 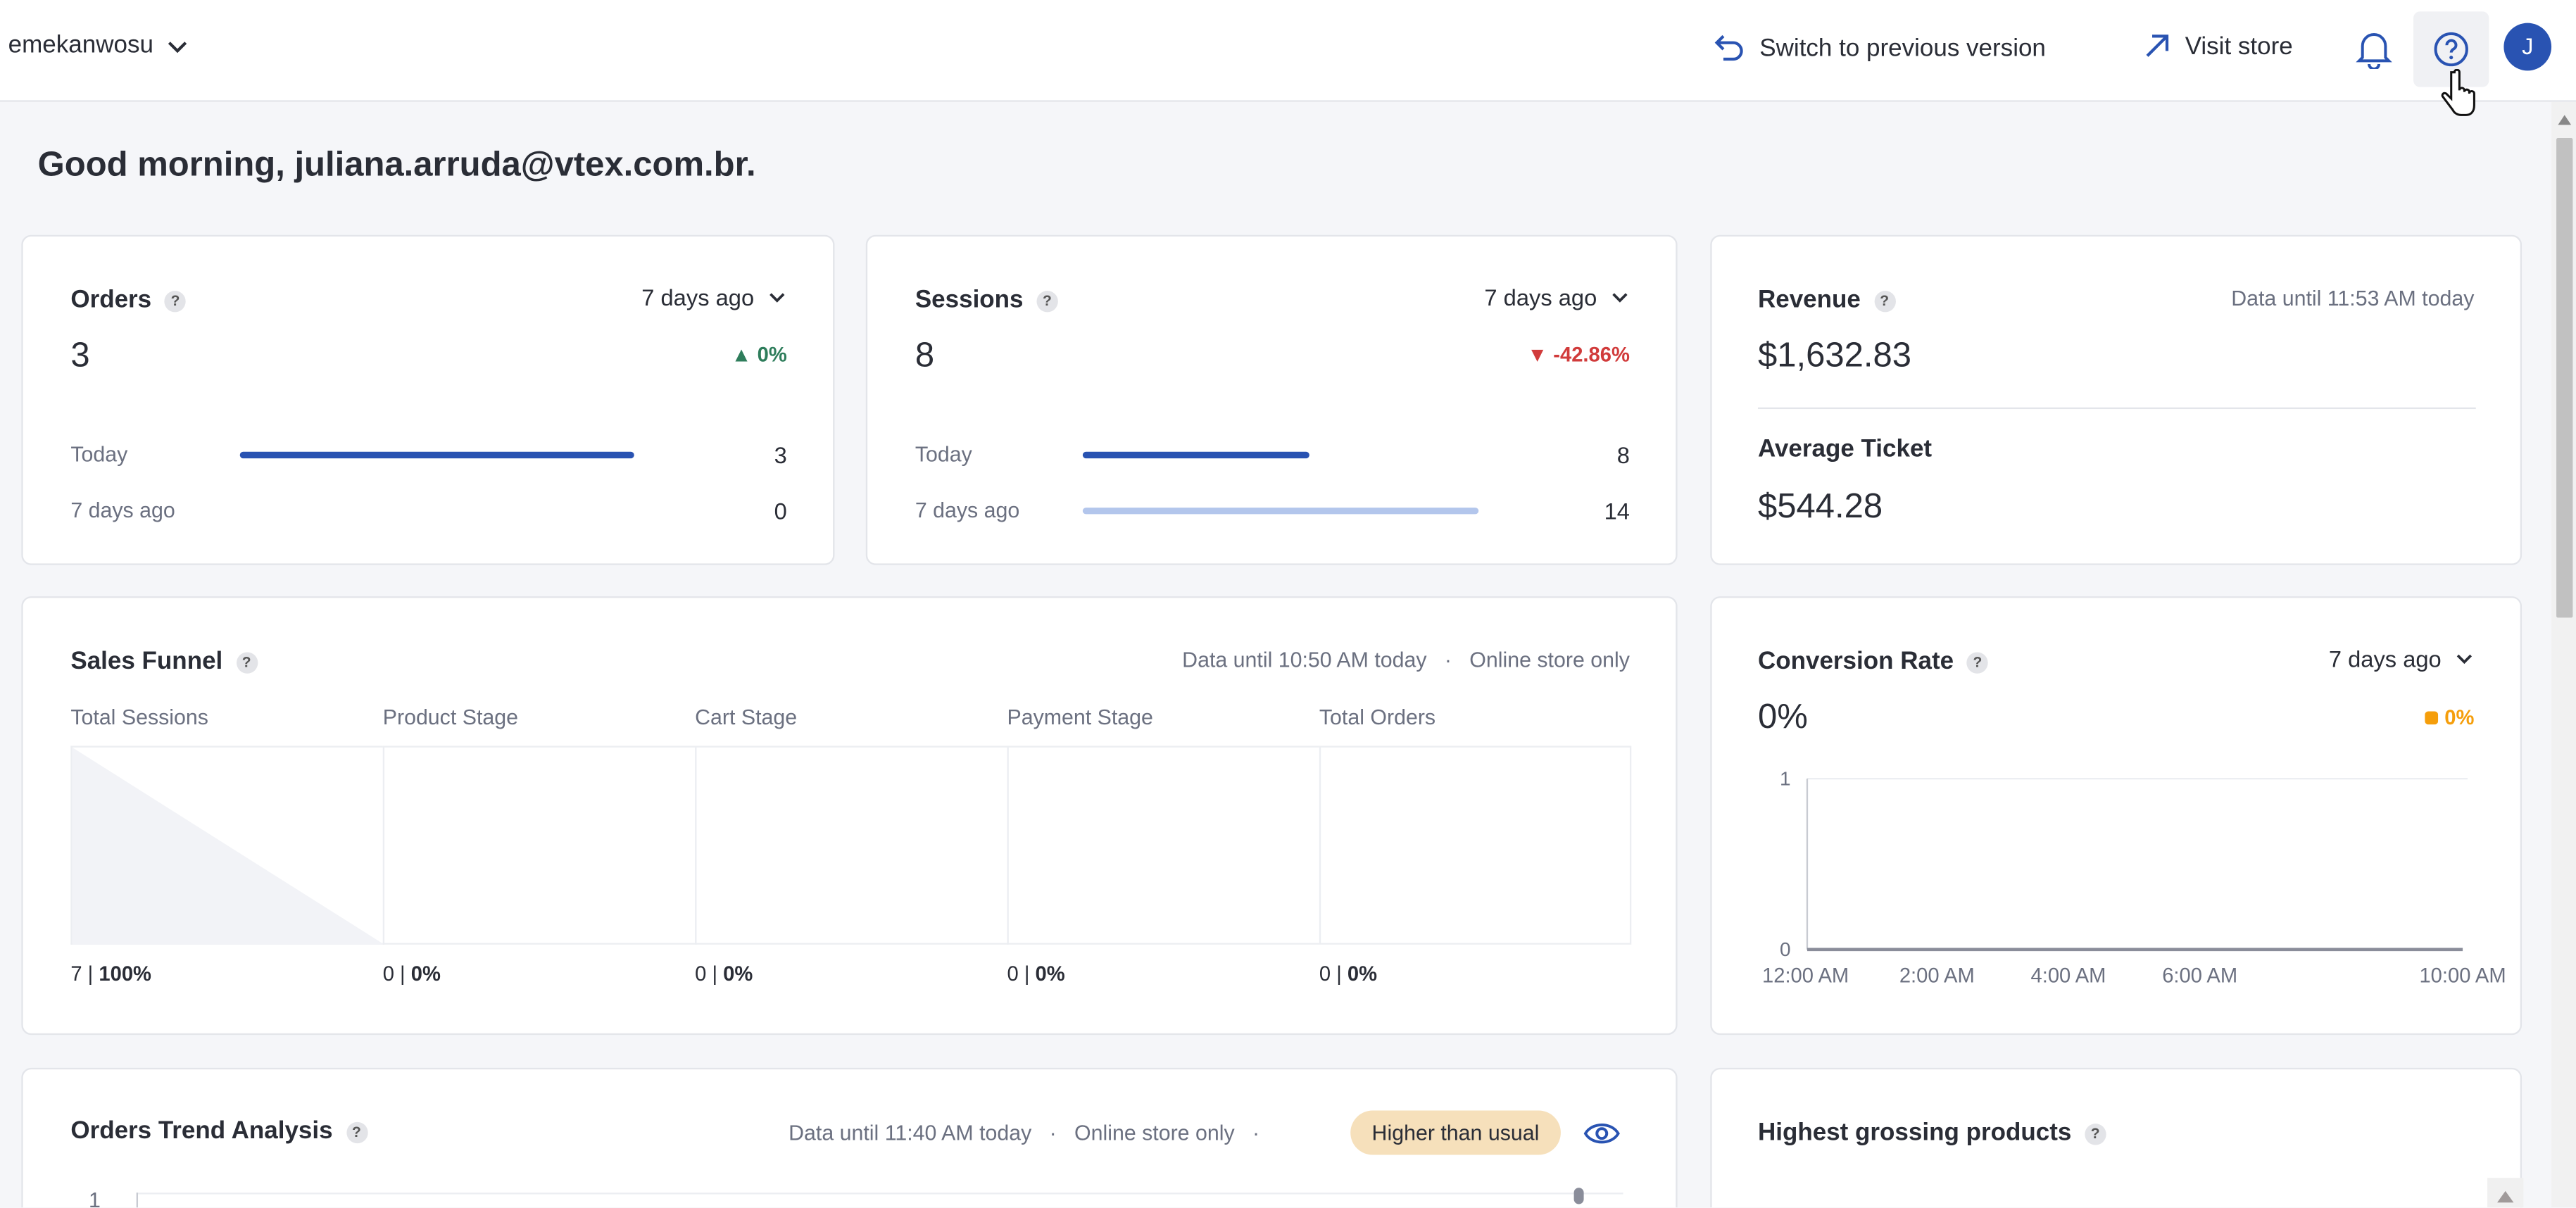 I want to click on scrollbar-thumb, so click(x=2565, y=378).